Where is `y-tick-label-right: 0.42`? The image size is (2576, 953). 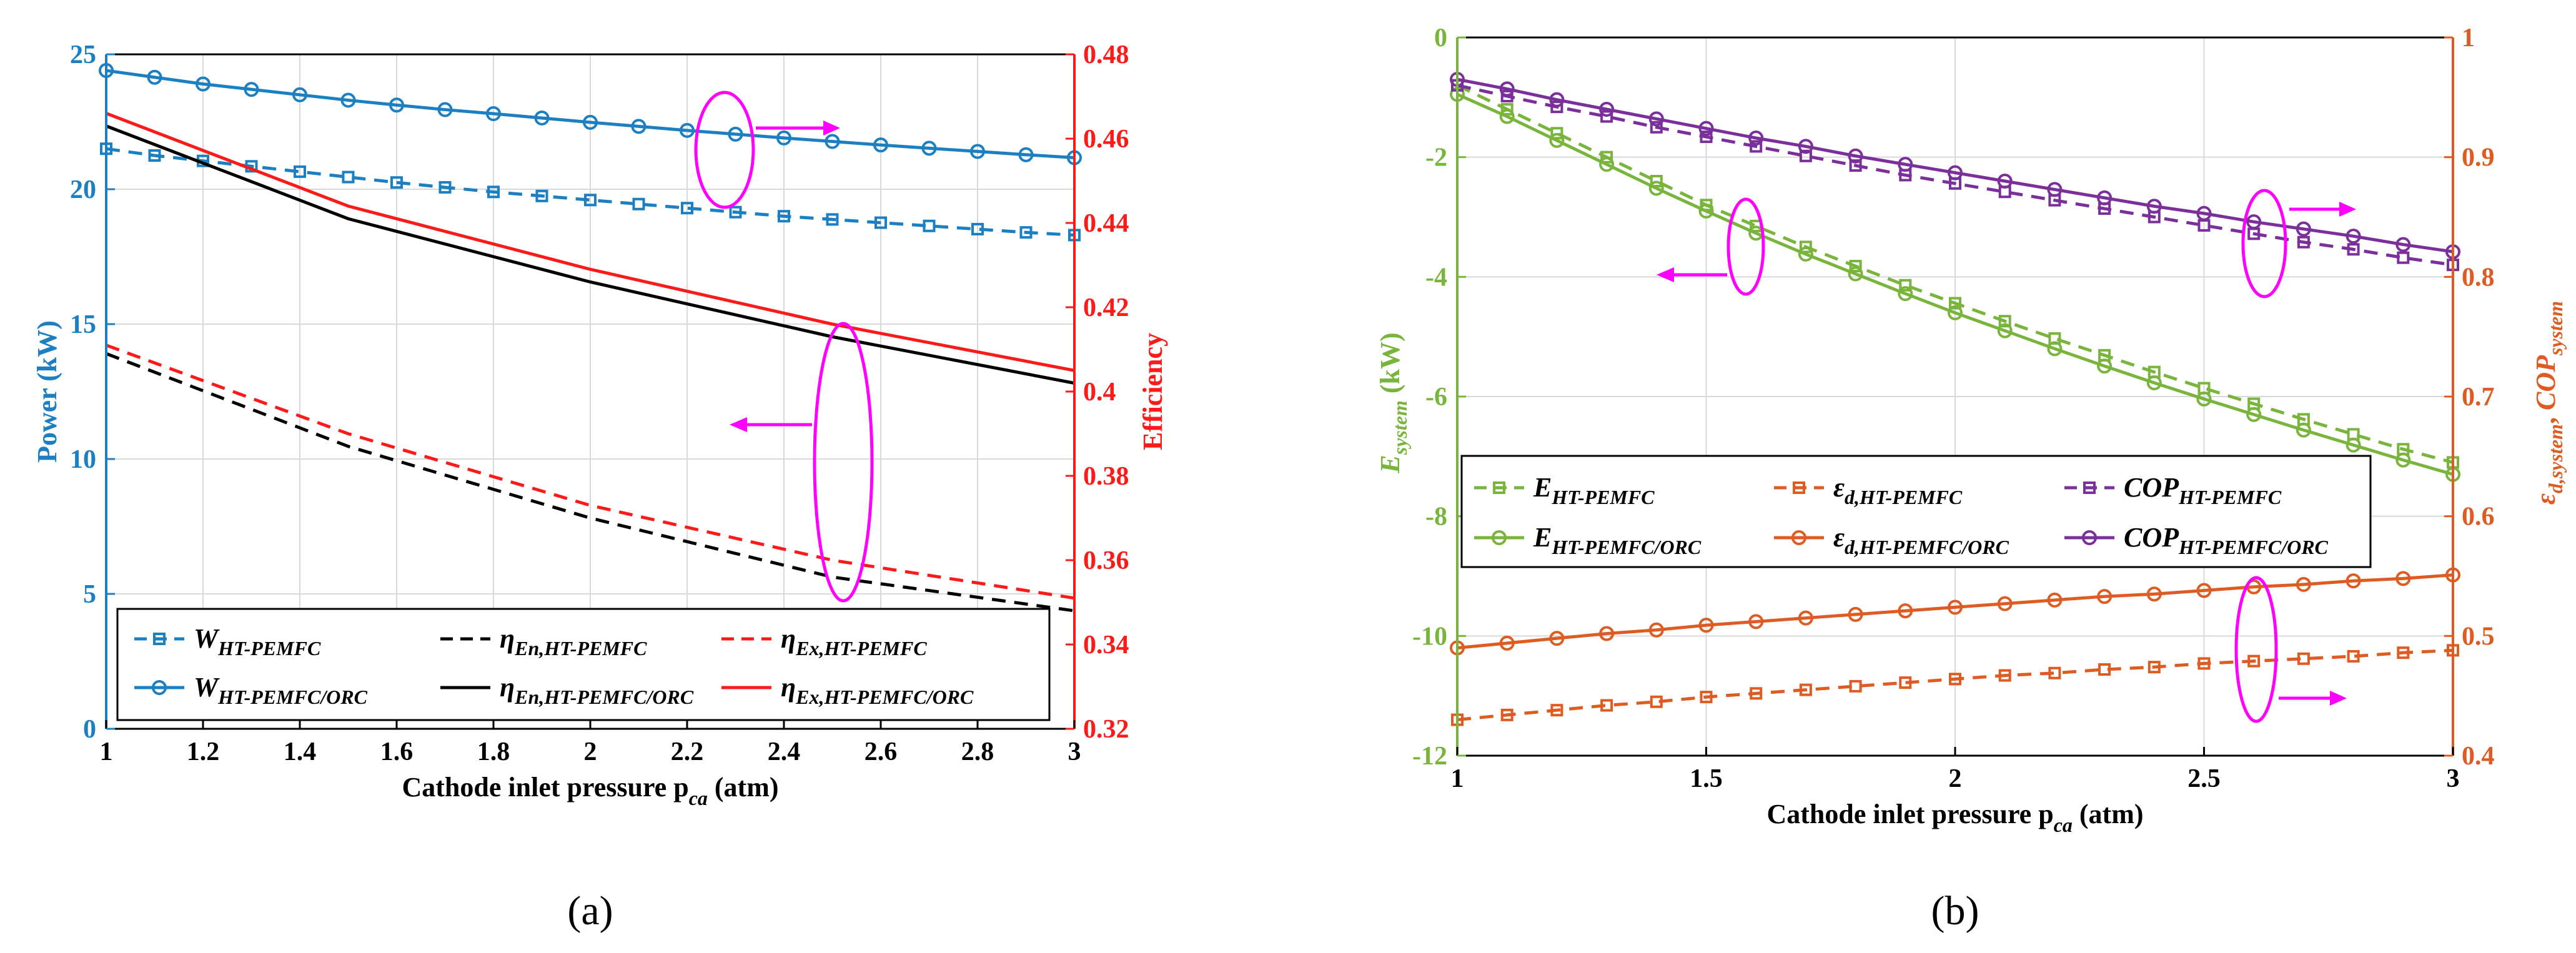
y-tick-label-right: 0.42 is located at coordinates (1106, 308).